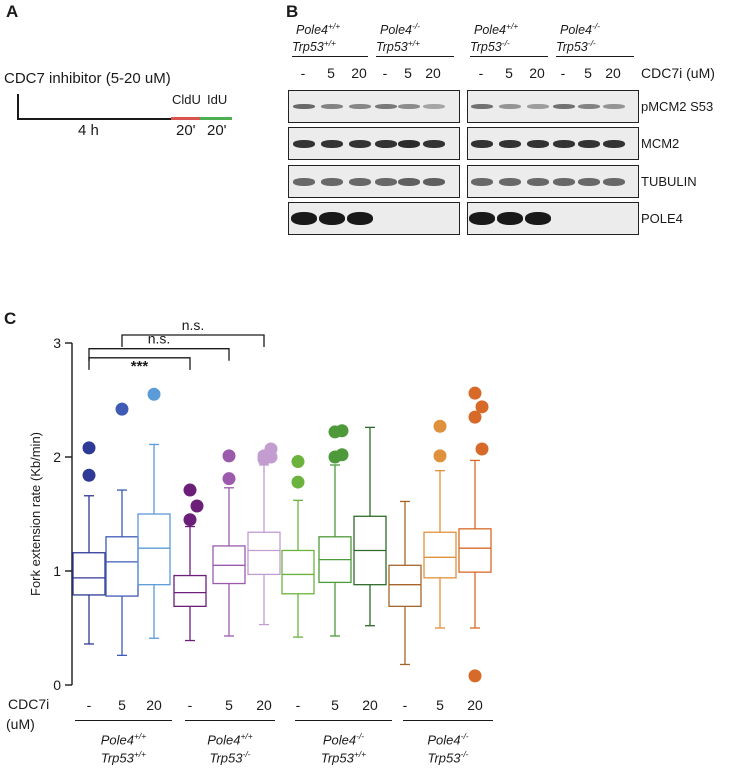  I want to click on blot-genotype-trp53-allele: -/-, so click(505, 43).